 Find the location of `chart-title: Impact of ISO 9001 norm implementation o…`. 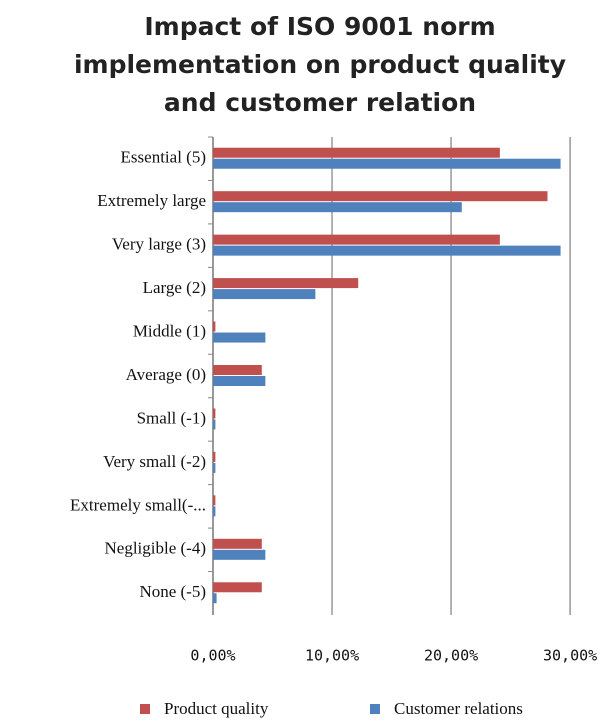

chart-title: Impact of ISO 9001 norm implementation o… is located at coordinates (320, 64).